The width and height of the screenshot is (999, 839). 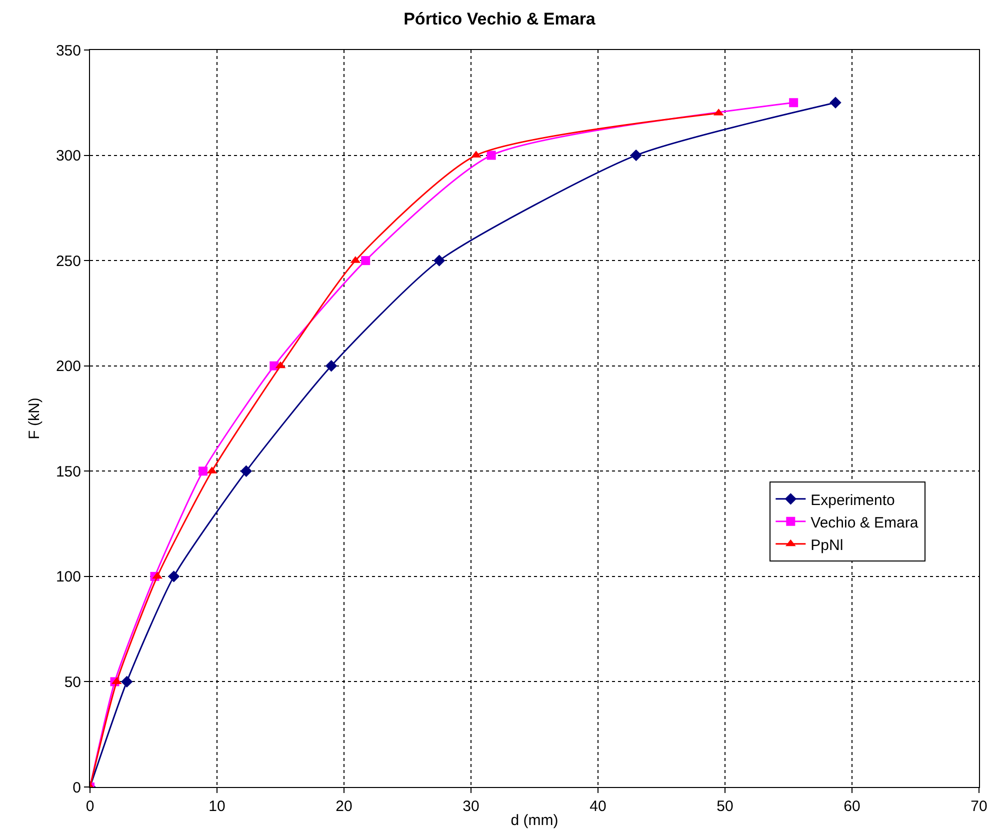 I want to click on x-tick-label: 0, so click(x=90, y=806).